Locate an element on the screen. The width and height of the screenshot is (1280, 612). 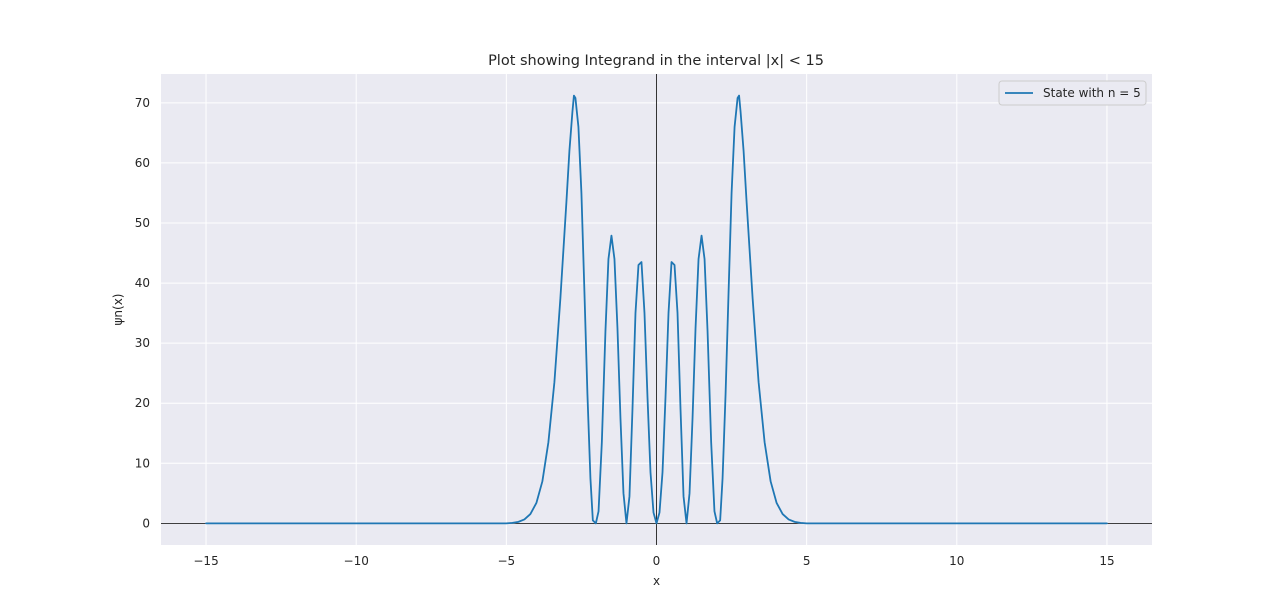
legend-label: State with n = 5 is located at coordinates (1092, 93).